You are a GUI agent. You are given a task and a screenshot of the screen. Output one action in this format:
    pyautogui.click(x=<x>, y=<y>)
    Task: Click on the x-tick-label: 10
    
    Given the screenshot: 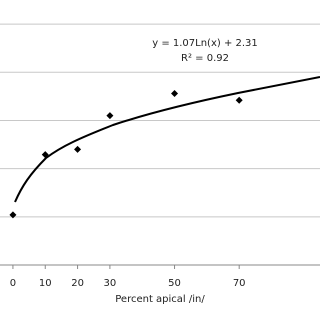 What is the action you would take?
    pyautogui.click(x=45, y=283)
    